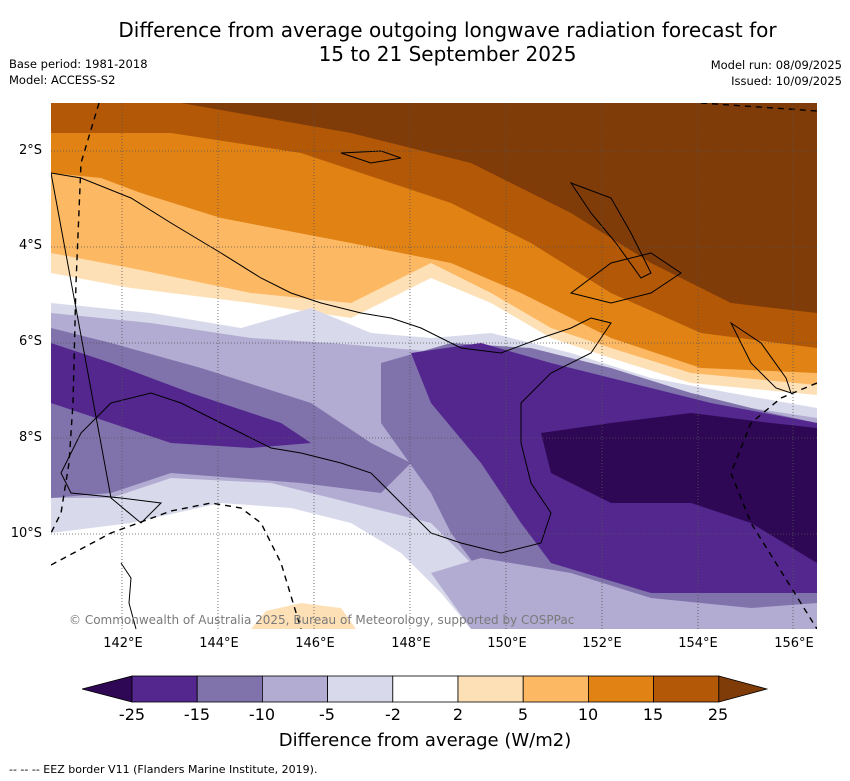  I want to click on lat-label-10s: 10°S, so click(26, 533).